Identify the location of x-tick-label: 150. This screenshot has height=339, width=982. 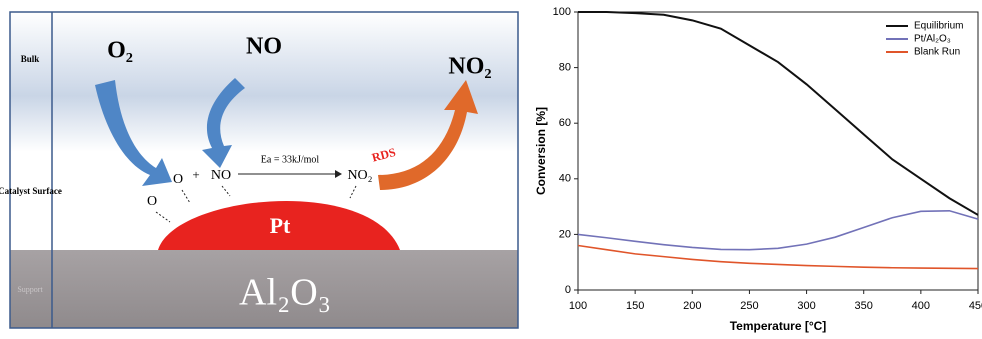
(635, 306).